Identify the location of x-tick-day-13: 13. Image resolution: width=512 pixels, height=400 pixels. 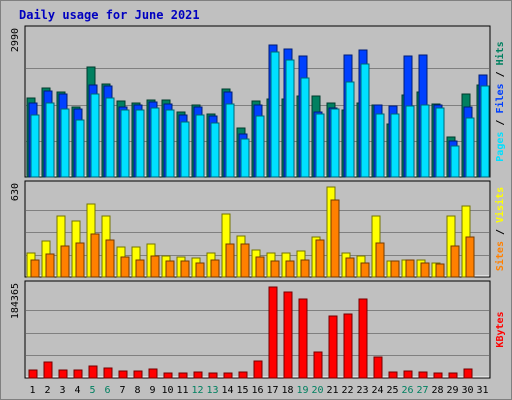
(212, 390).